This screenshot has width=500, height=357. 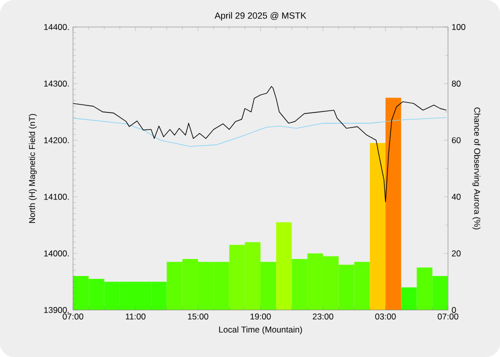 What do you see at coordinates (476, 169) in the screenshot?
I see `y2-axis-title: Chance of Observing Aurora (%)` at bounding box center [476, 169].